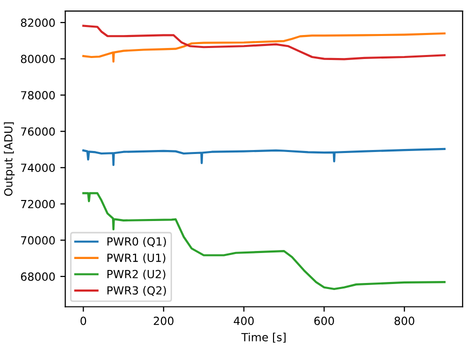 The image size is (473, 347). I want to click on x-axis-title: Time [s], so click(263, 337).